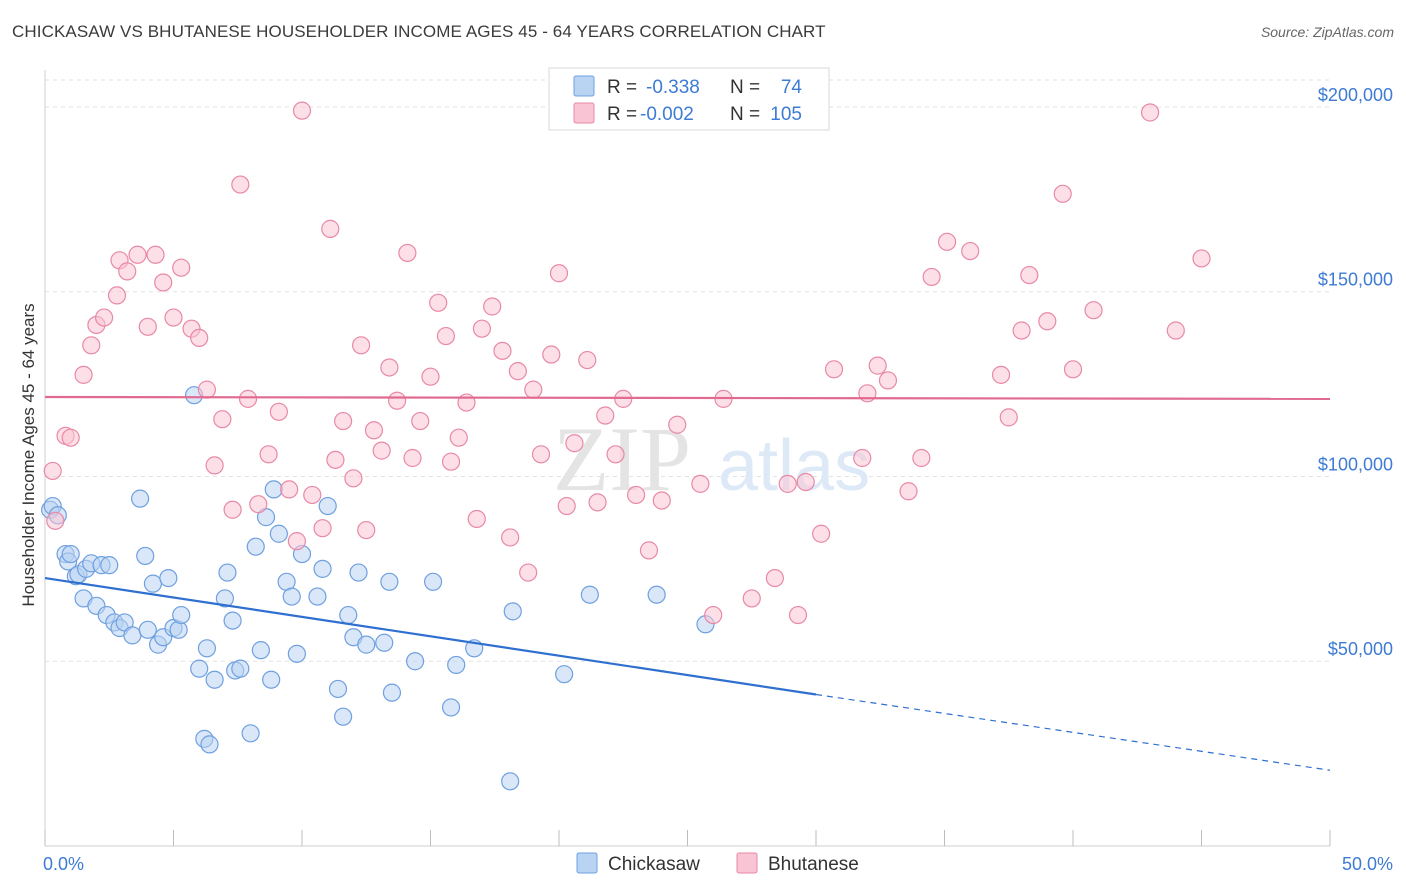 The height and width of the screenshot is (892, 1406). What do you see at coordinates (622, 87) in the screenshot?
I see `legend-r-label: R =` at bounding box center [622, 87].